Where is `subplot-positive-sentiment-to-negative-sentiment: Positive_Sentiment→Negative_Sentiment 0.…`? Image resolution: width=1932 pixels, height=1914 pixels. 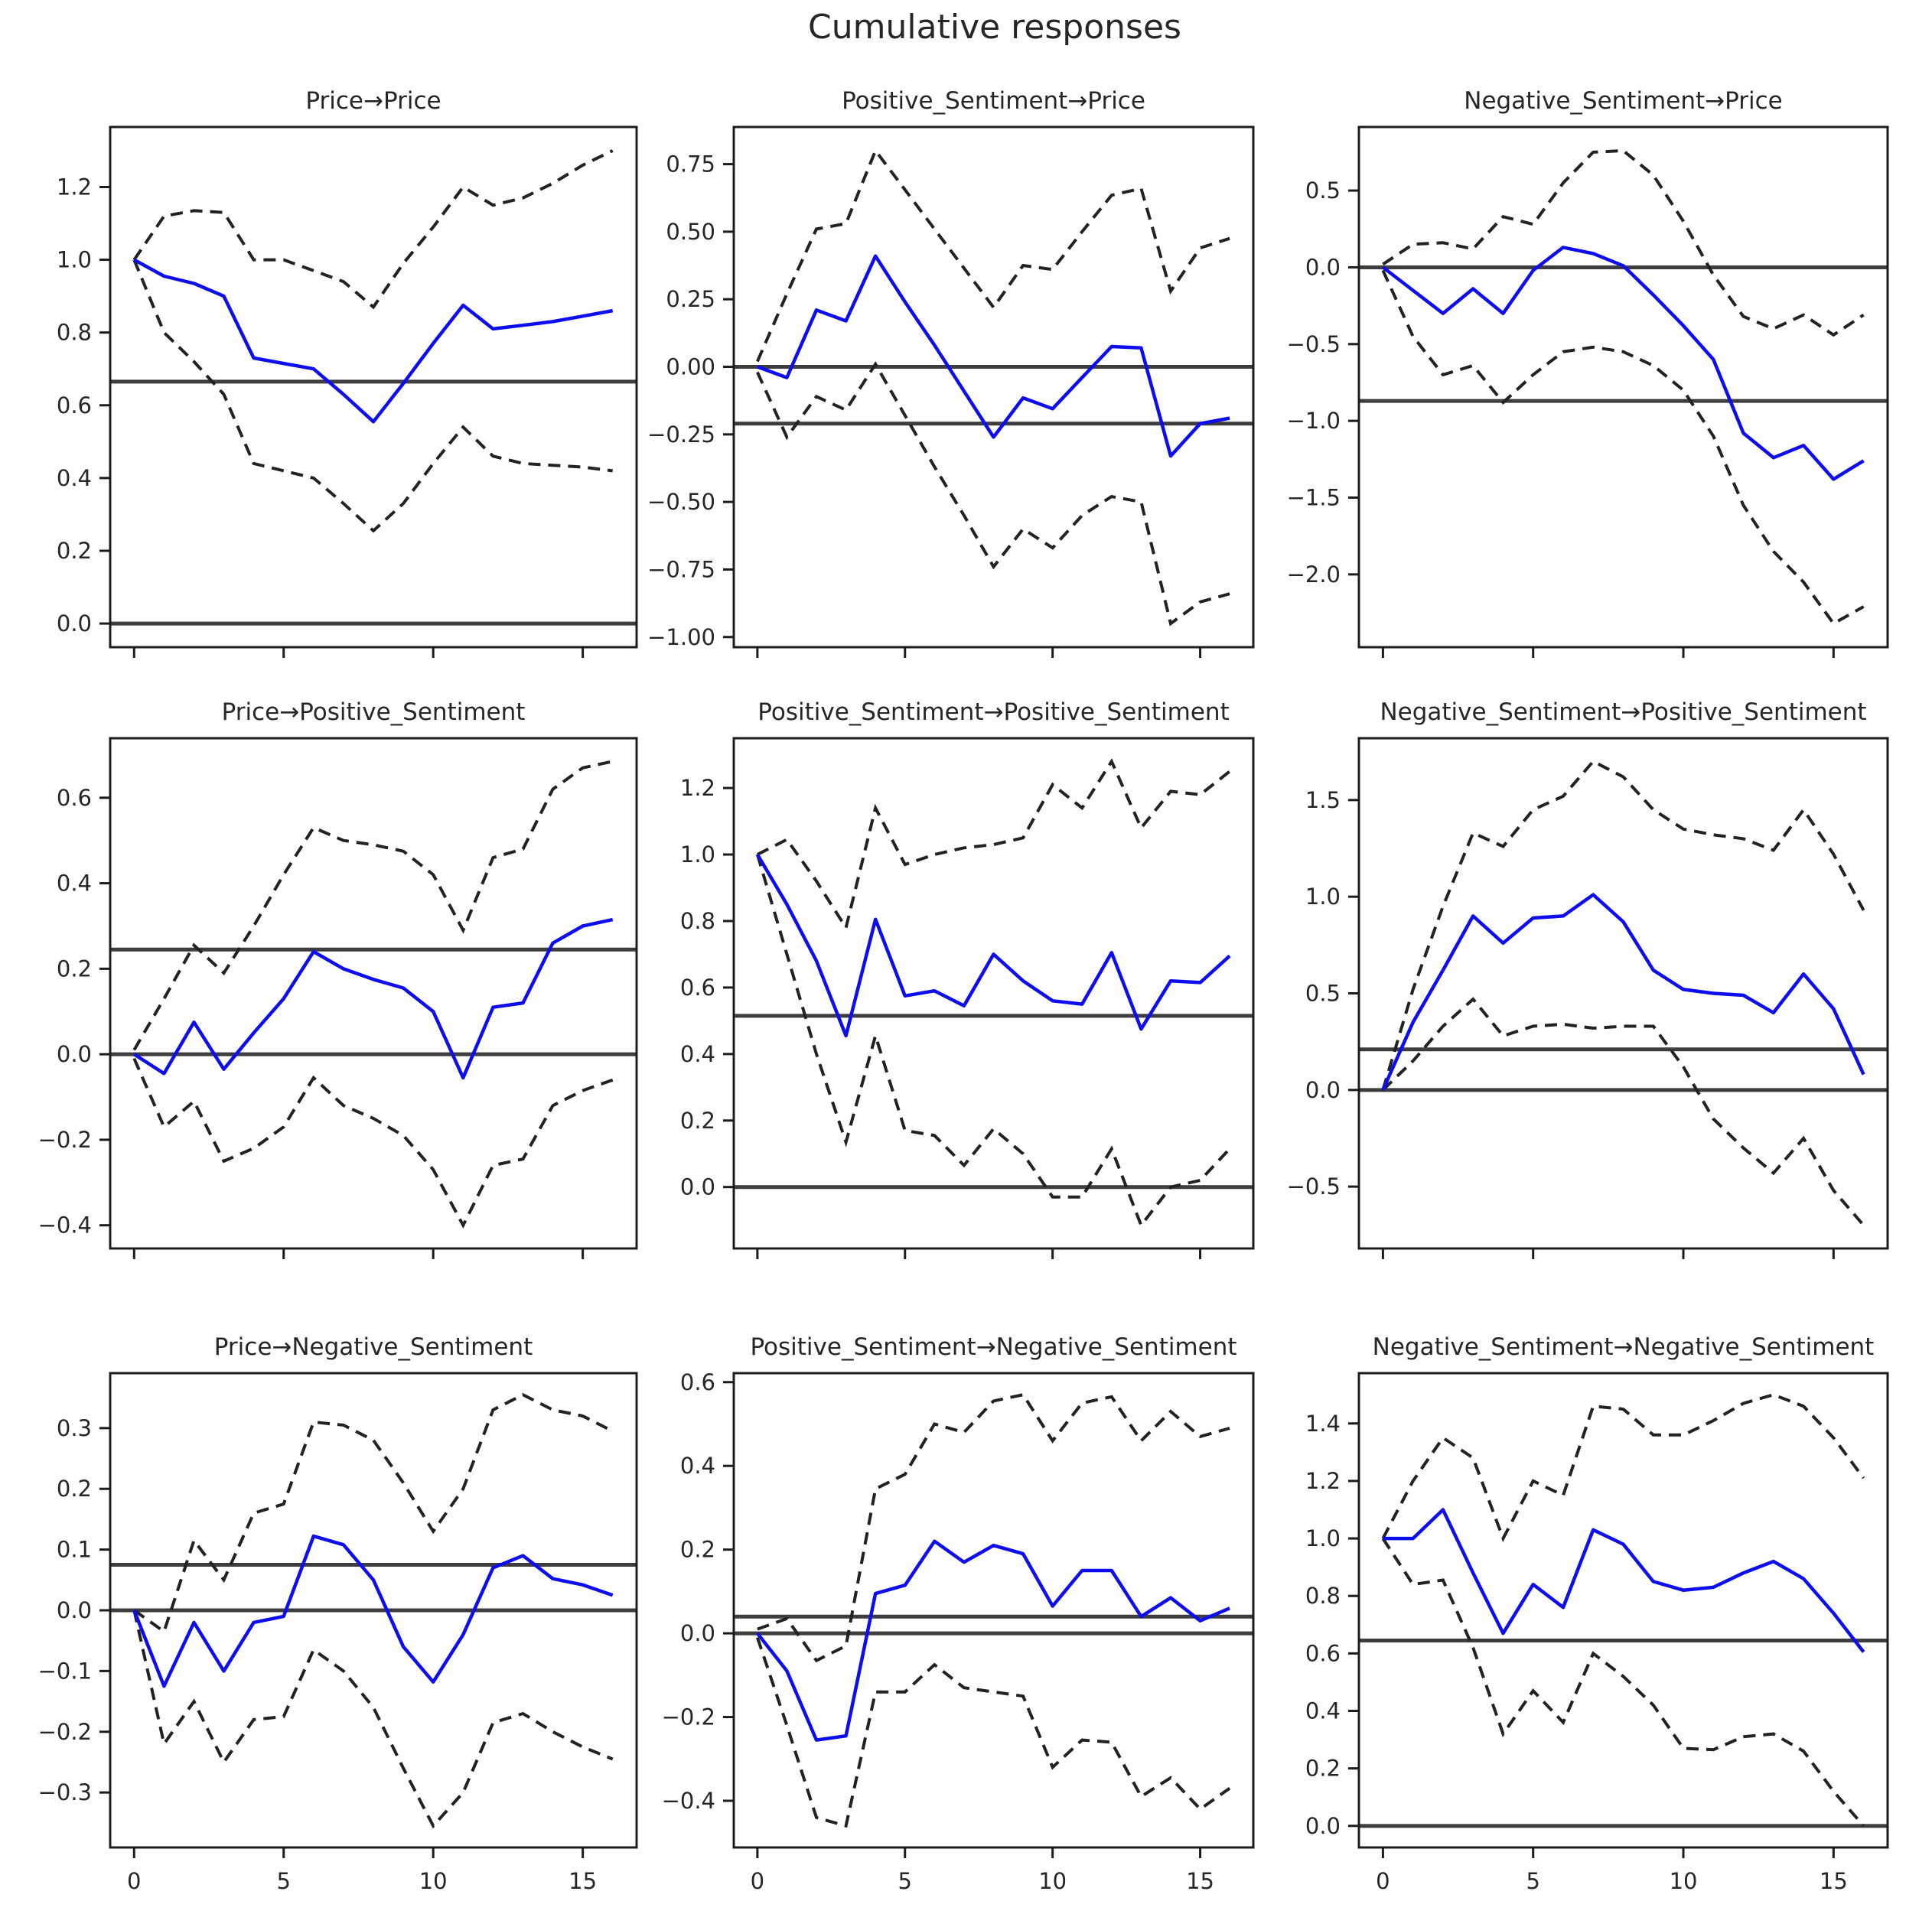
subplot-positive-sentiment-to-negative-sentiment: Positive_Sentiment→Negative_Sentiment 0.… is located at coordinates (958, 1613).